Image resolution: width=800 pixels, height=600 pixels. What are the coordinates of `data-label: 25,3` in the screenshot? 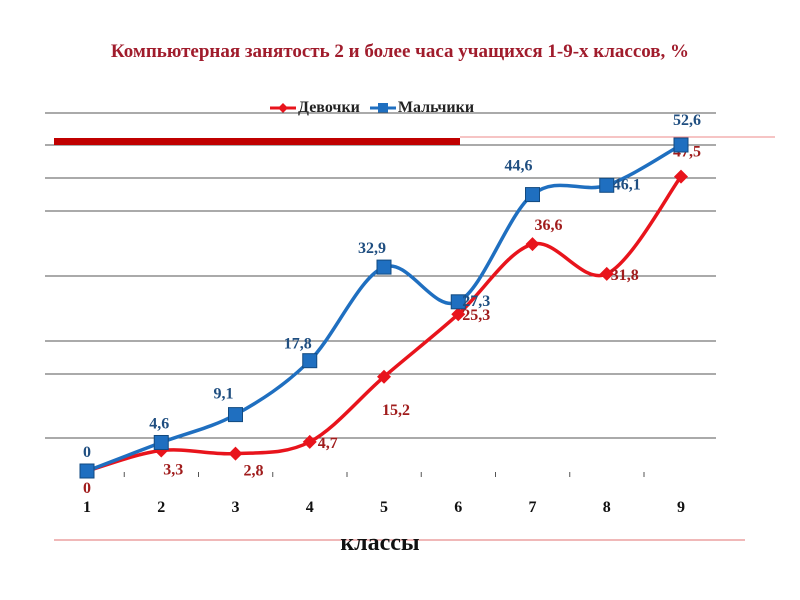 It's located at (476, 315).